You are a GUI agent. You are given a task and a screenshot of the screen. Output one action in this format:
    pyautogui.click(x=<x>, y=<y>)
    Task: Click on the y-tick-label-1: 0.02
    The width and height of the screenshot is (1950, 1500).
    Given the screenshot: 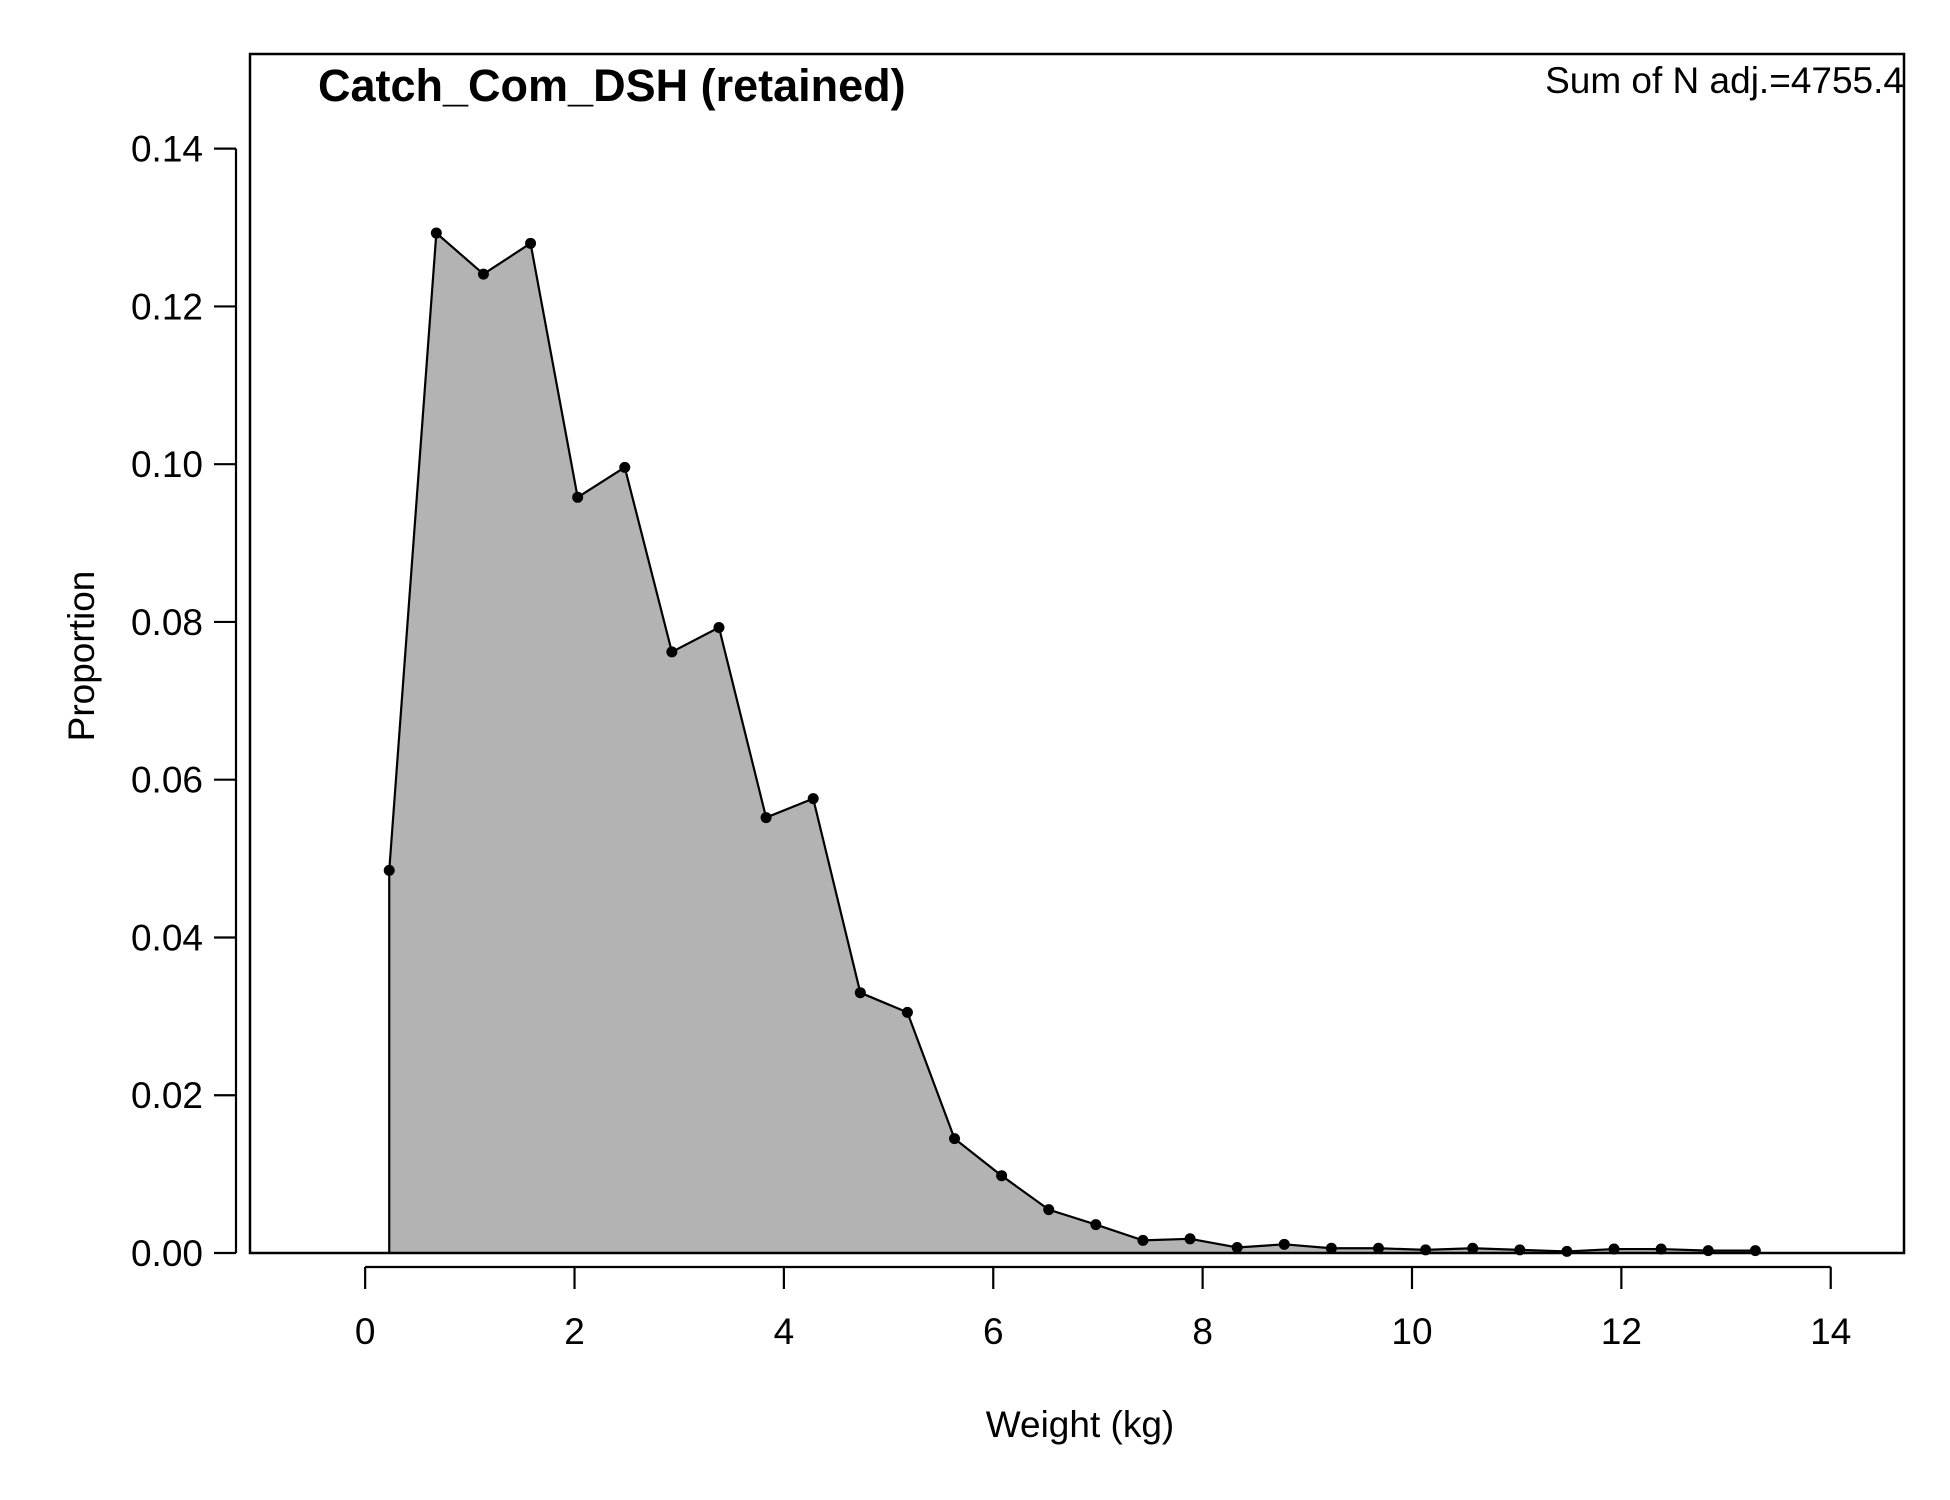 What is the action you would take?
    pyautogui.click(x=167, y=1095)
    